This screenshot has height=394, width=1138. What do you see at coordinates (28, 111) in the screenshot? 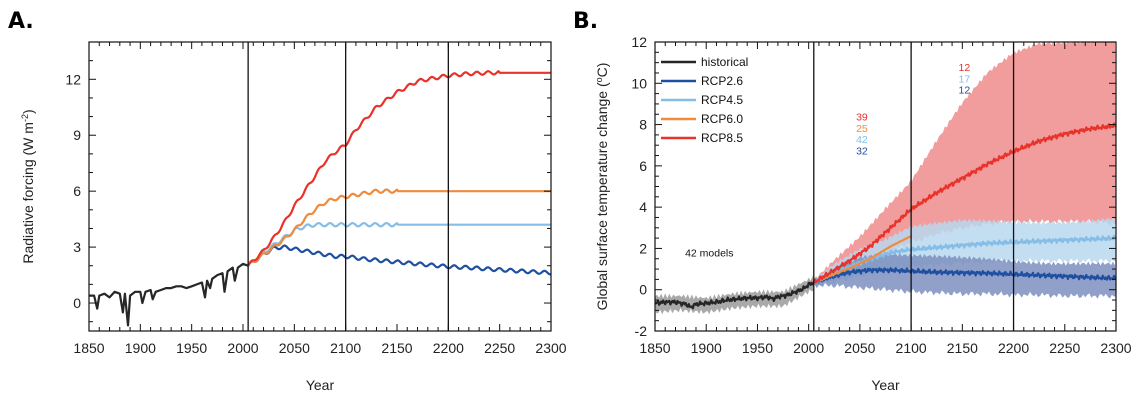
I see `y-axis-title-tail: )` at bounding box center [28, 111].